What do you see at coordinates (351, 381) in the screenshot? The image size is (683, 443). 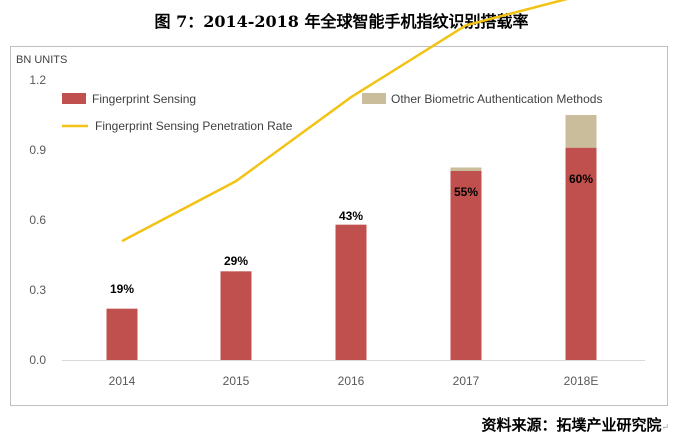 I see `x-tick-label: 2016` at bounding box center [351, 381].